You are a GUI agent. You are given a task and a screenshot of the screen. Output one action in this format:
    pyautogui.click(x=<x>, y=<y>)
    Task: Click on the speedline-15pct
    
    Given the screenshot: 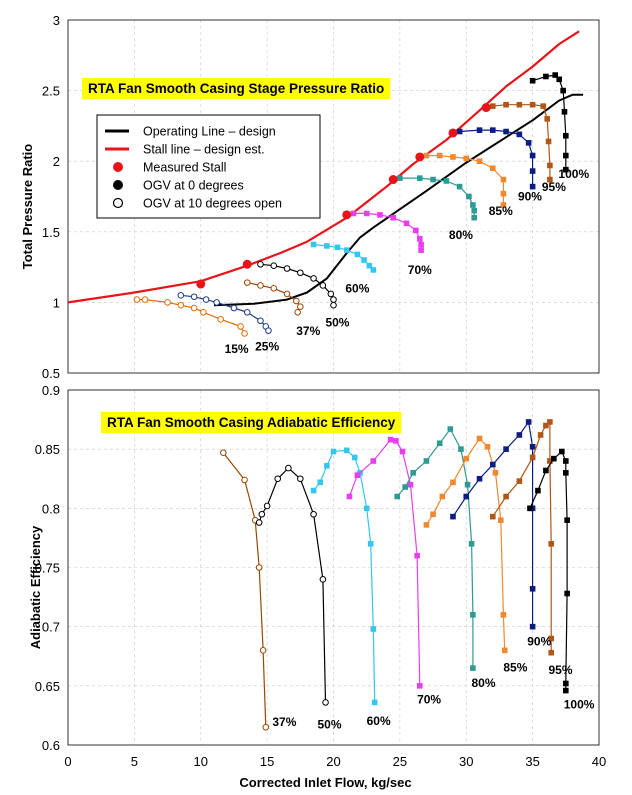 What is the action you would take?
    pyautogui.click(x=190, y=316)
    